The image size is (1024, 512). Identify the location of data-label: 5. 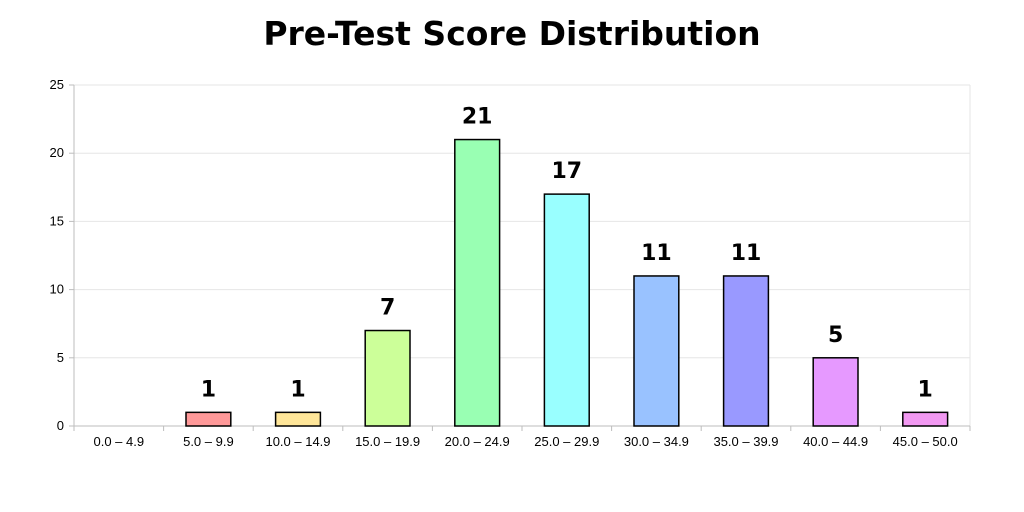
(835, 335).